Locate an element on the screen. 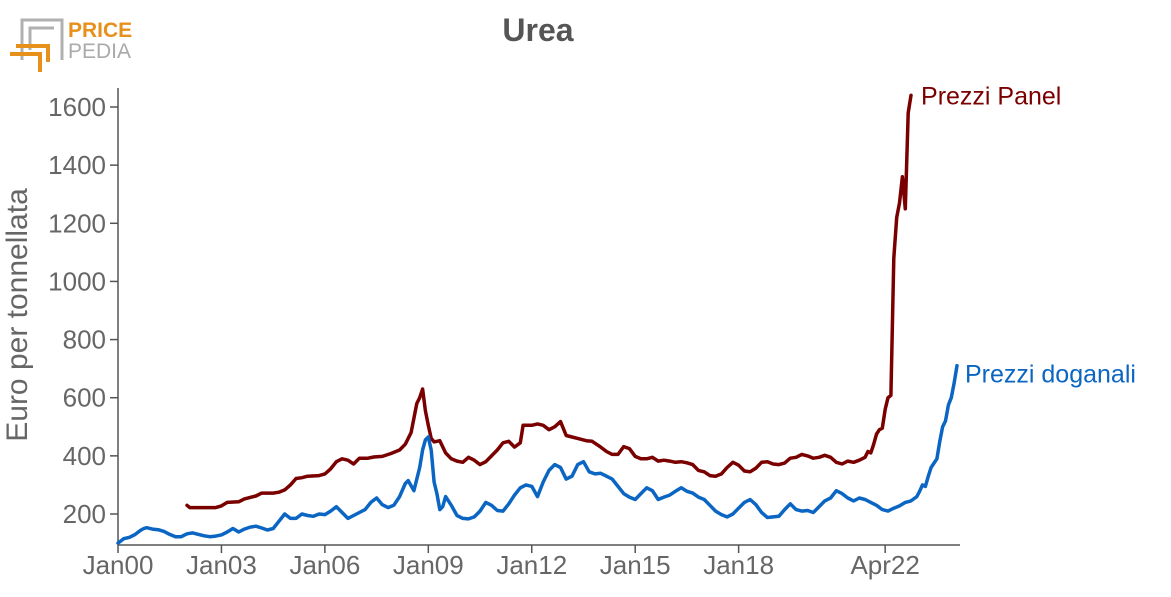 This screenshot has width=1171, height=597. logo-frame-gray is located at coordinates (42, 39).